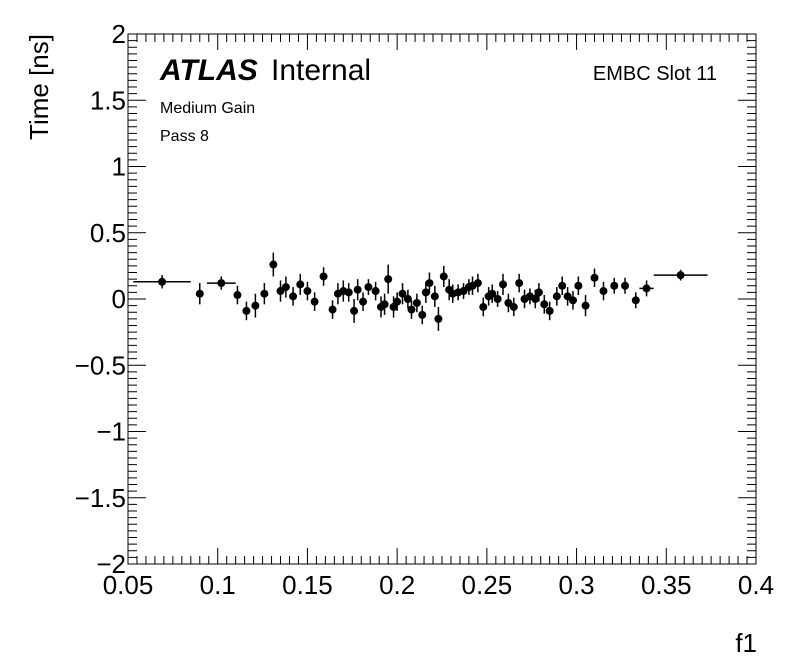 This screenshot has width=796, height=672. Describe the element at coordinates (108, 233) in the screenshot. I see `y-tick-label: 0.5` at that location.